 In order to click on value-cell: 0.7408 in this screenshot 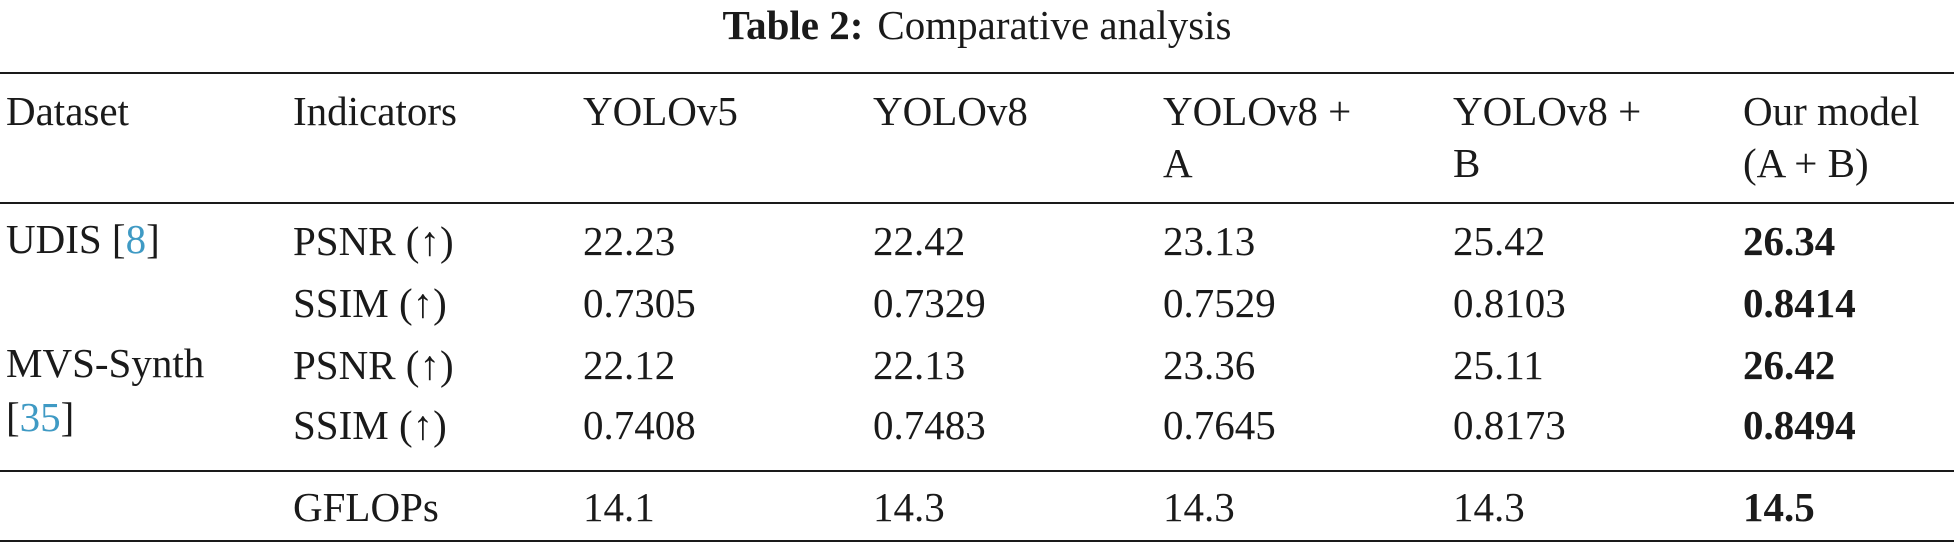, I will do `click(639, 425)`.